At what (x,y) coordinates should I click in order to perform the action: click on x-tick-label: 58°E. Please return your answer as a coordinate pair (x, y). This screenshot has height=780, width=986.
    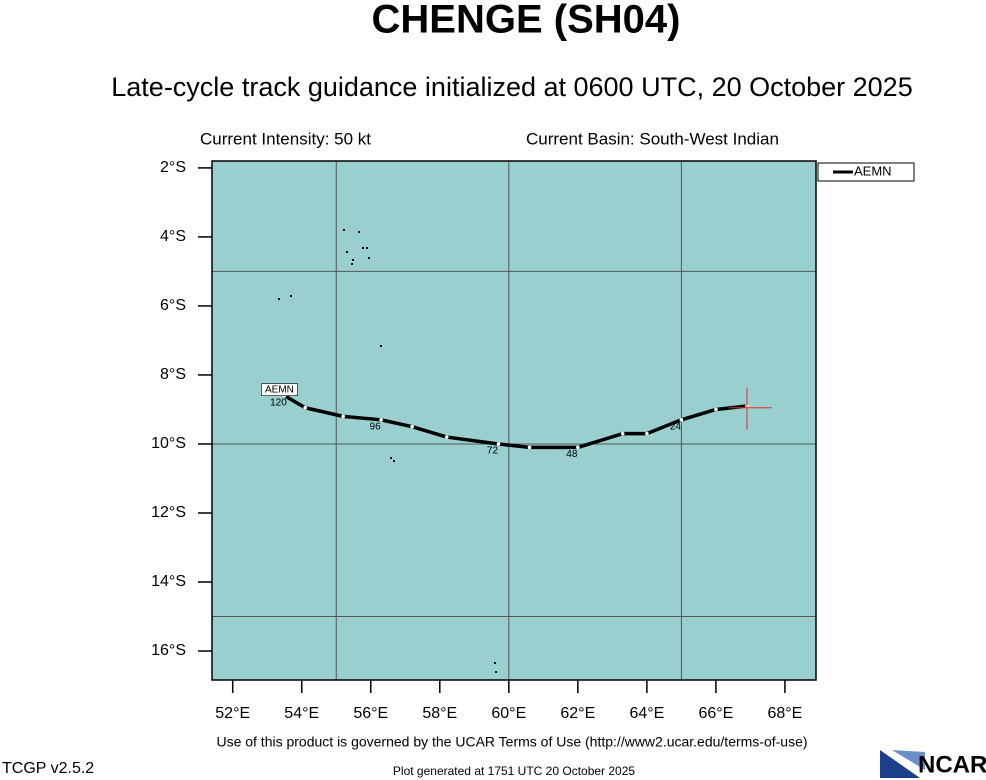
    Looking at the image, I should click on (439, 713).